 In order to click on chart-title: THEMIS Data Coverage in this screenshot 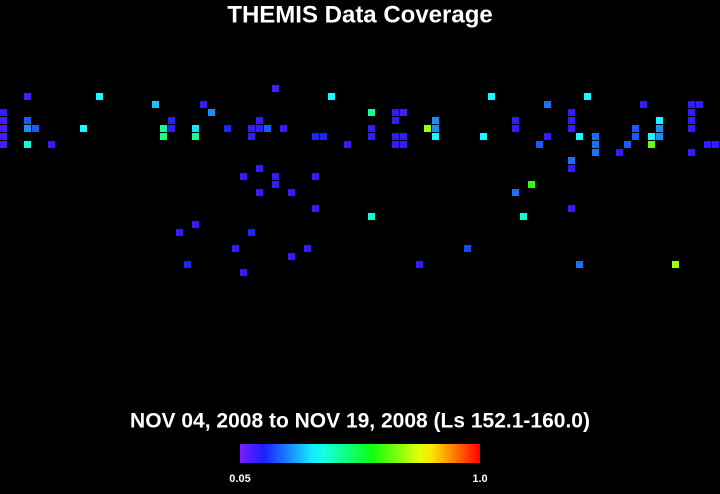, I will do `click(359, 14)`.